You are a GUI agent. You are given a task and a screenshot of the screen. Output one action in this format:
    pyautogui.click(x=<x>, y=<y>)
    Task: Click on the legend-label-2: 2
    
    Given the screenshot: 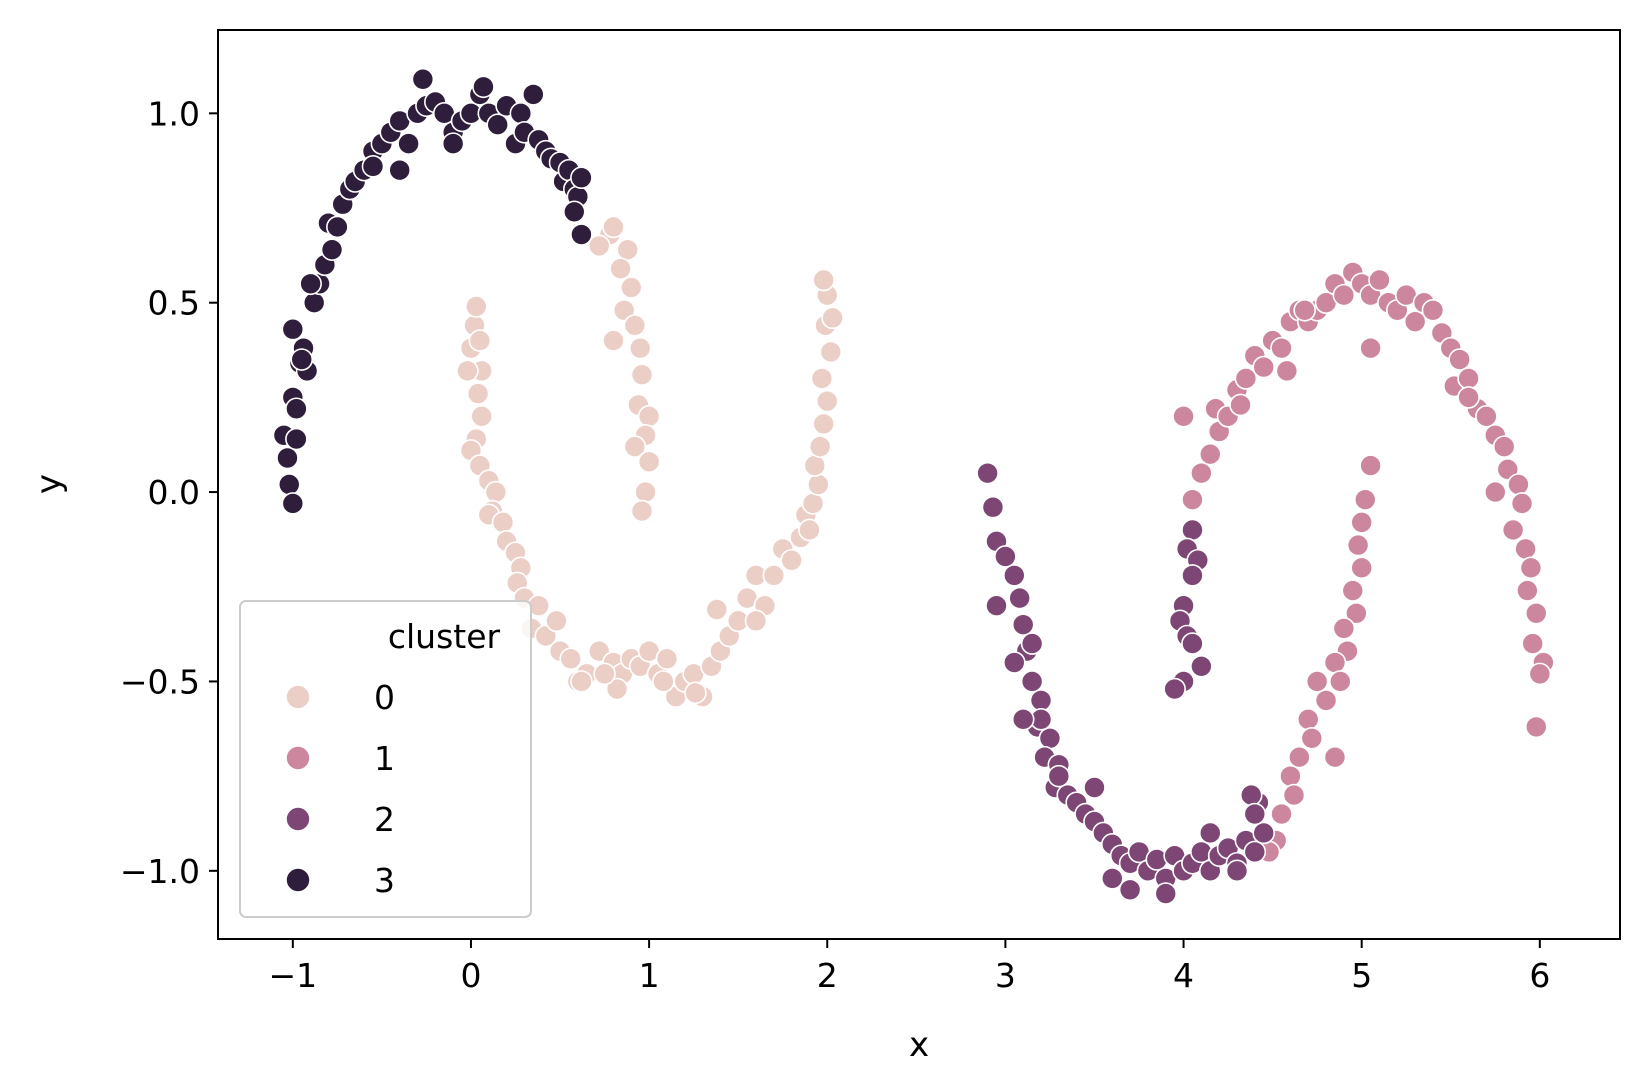 What is the action you would take?
    pyautogui.click(x=384, y=819)
    